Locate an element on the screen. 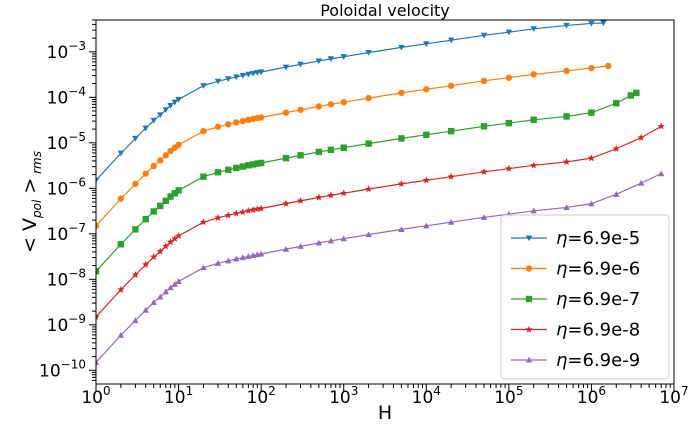 This screenshot has height=426, width=699. x-tick-labels: 10⁰ 10¹ 10² 10³ 10⁴ 10⁵ 10⁶ 10⁷ is located at coordinates (384, 396).